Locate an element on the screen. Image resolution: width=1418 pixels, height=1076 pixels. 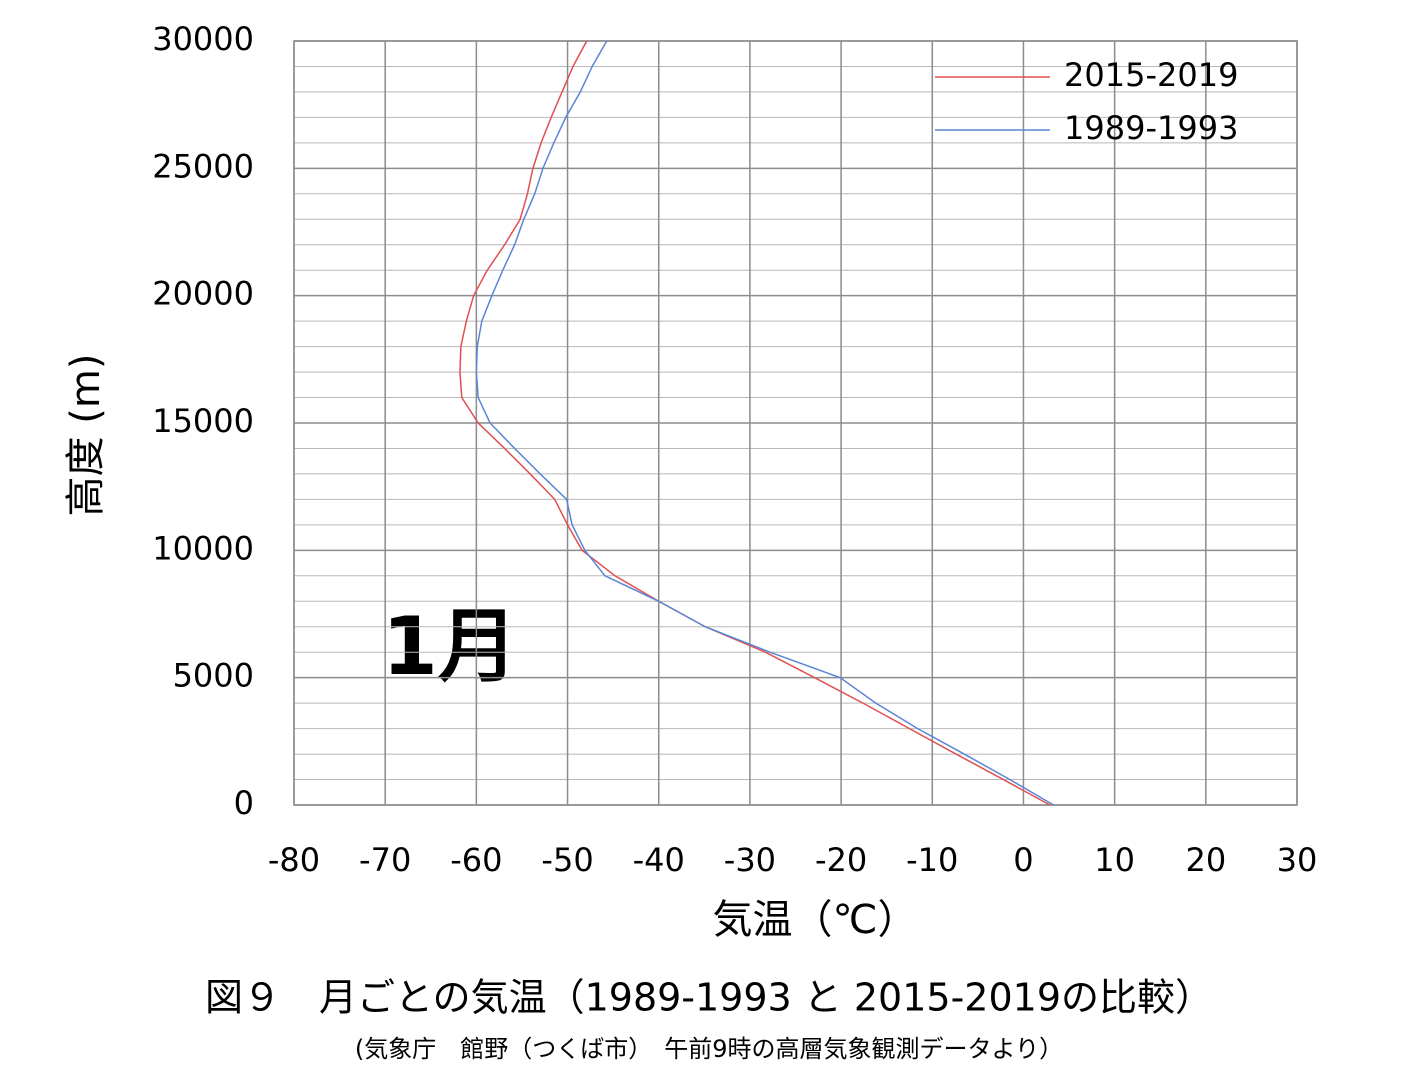
y-tick-label: 10000 is located at coordinates (203, 548).